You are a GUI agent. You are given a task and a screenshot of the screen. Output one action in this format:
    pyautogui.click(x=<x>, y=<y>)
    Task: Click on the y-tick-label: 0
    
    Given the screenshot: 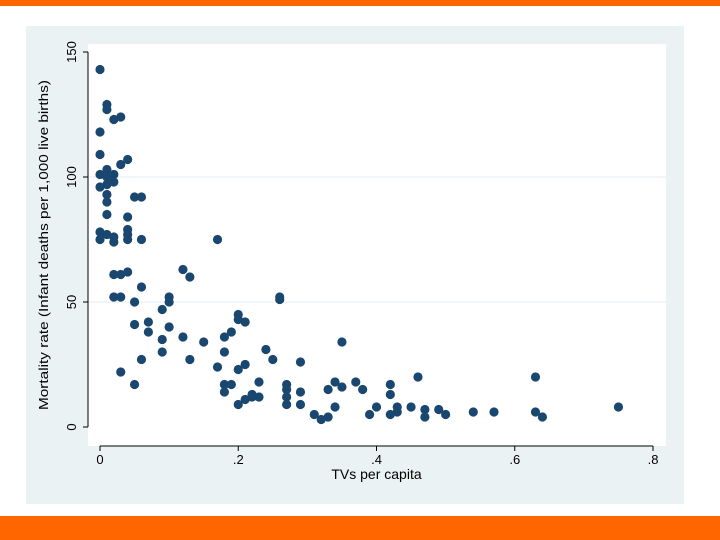 What is the action you would take?
    pyautogui.click(x=71, y=426)
    